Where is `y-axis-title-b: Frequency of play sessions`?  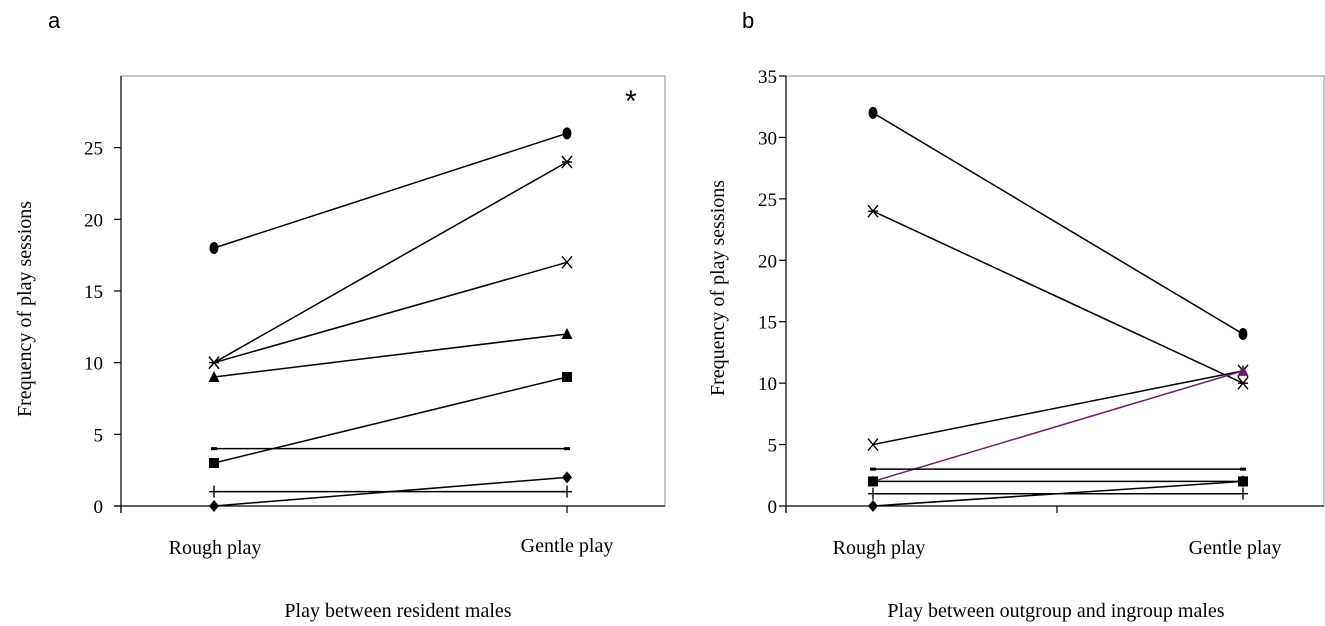
y-axis-title-b: Frequency of play sessions is located at coordinates (718, 288).